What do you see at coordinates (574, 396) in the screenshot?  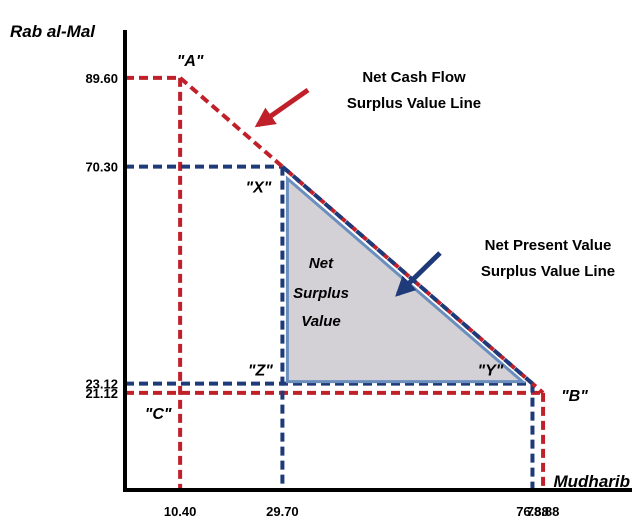 I see `point-label-b: "B"` at bounding box center [574, 396].